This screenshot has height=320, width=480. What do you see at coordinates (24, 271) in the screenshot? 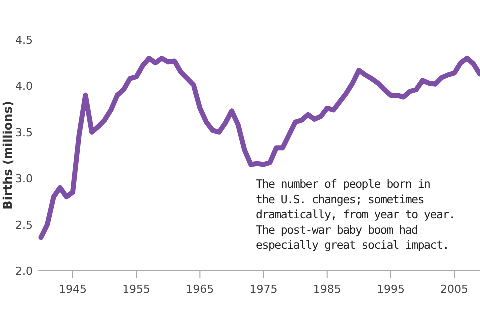
I see `y-tick-label: 2.0` at bounding box center [24, 271].